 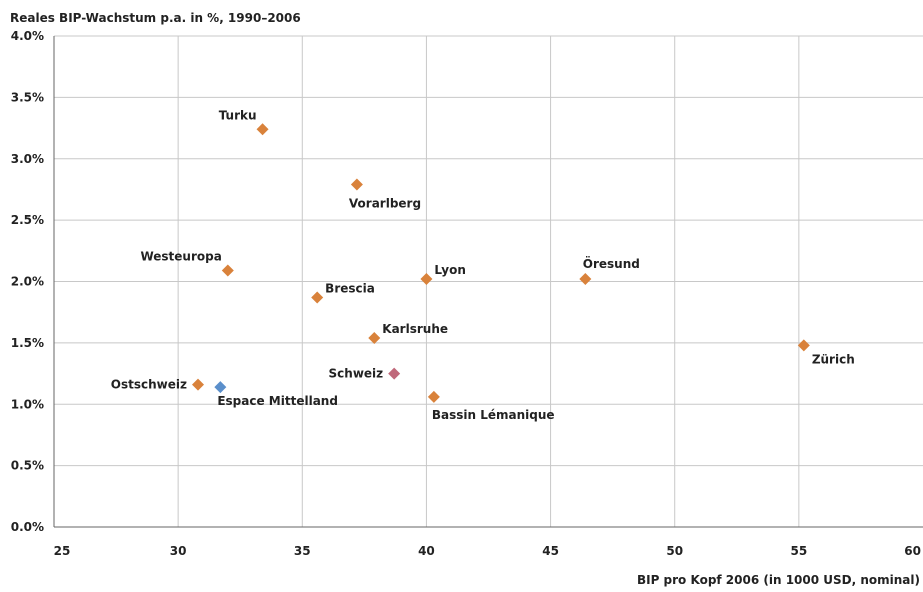 I want to click on data-point-label: Ostschweiz, so click(x=149, y=385).